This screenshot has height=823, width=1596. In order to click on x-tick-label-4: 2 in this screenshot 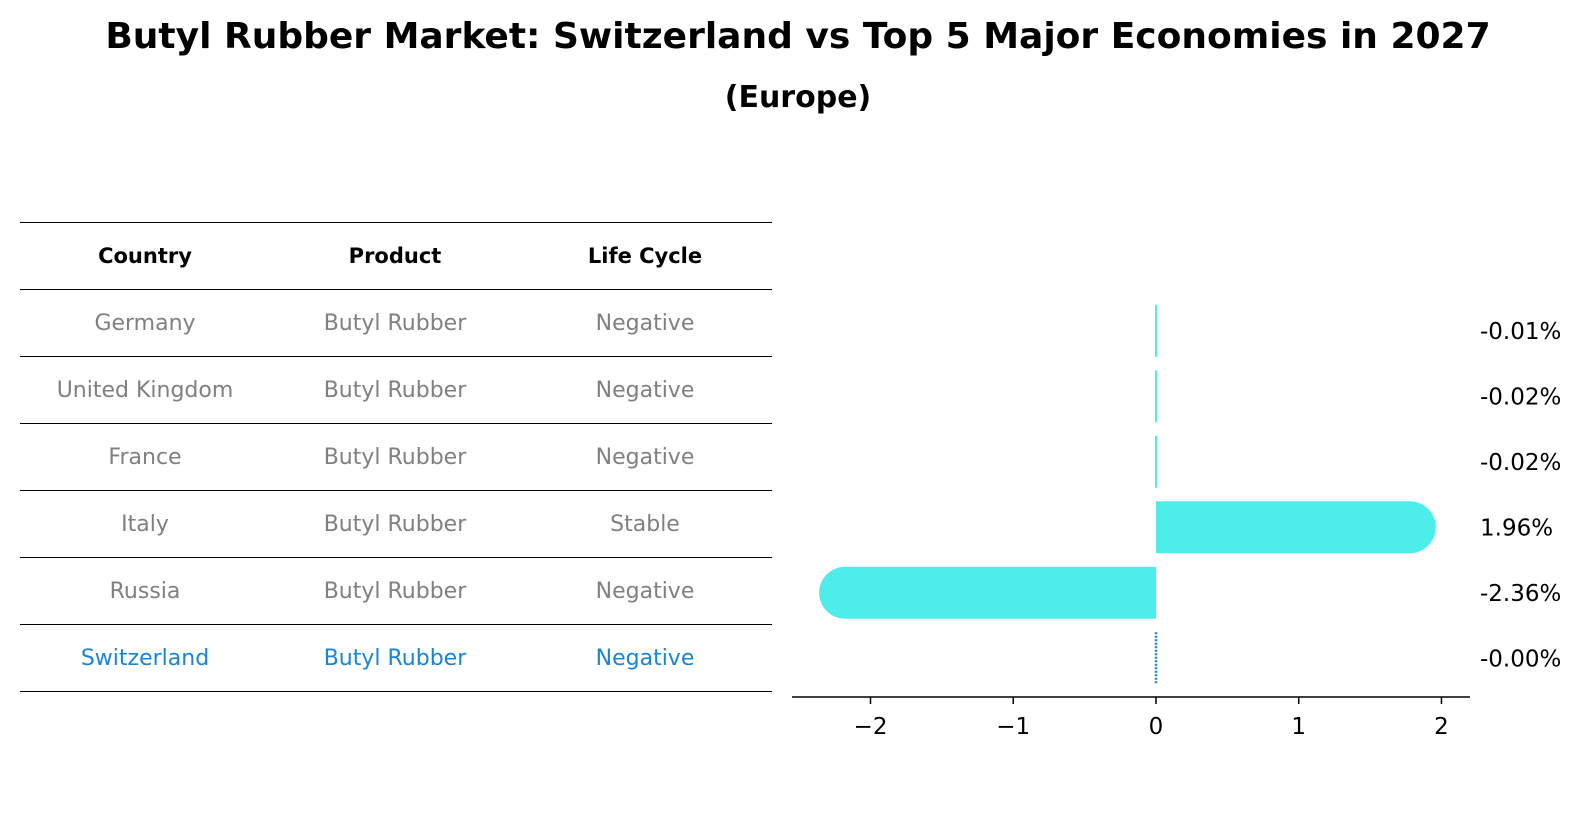, I will do `click(1441, 727)`.